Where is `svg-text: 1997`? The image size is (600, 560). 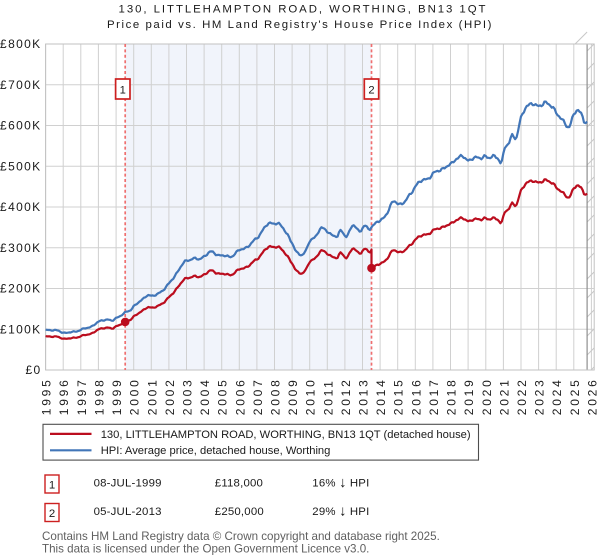
svg-text: 1997 is located at coordinates (82, 396).